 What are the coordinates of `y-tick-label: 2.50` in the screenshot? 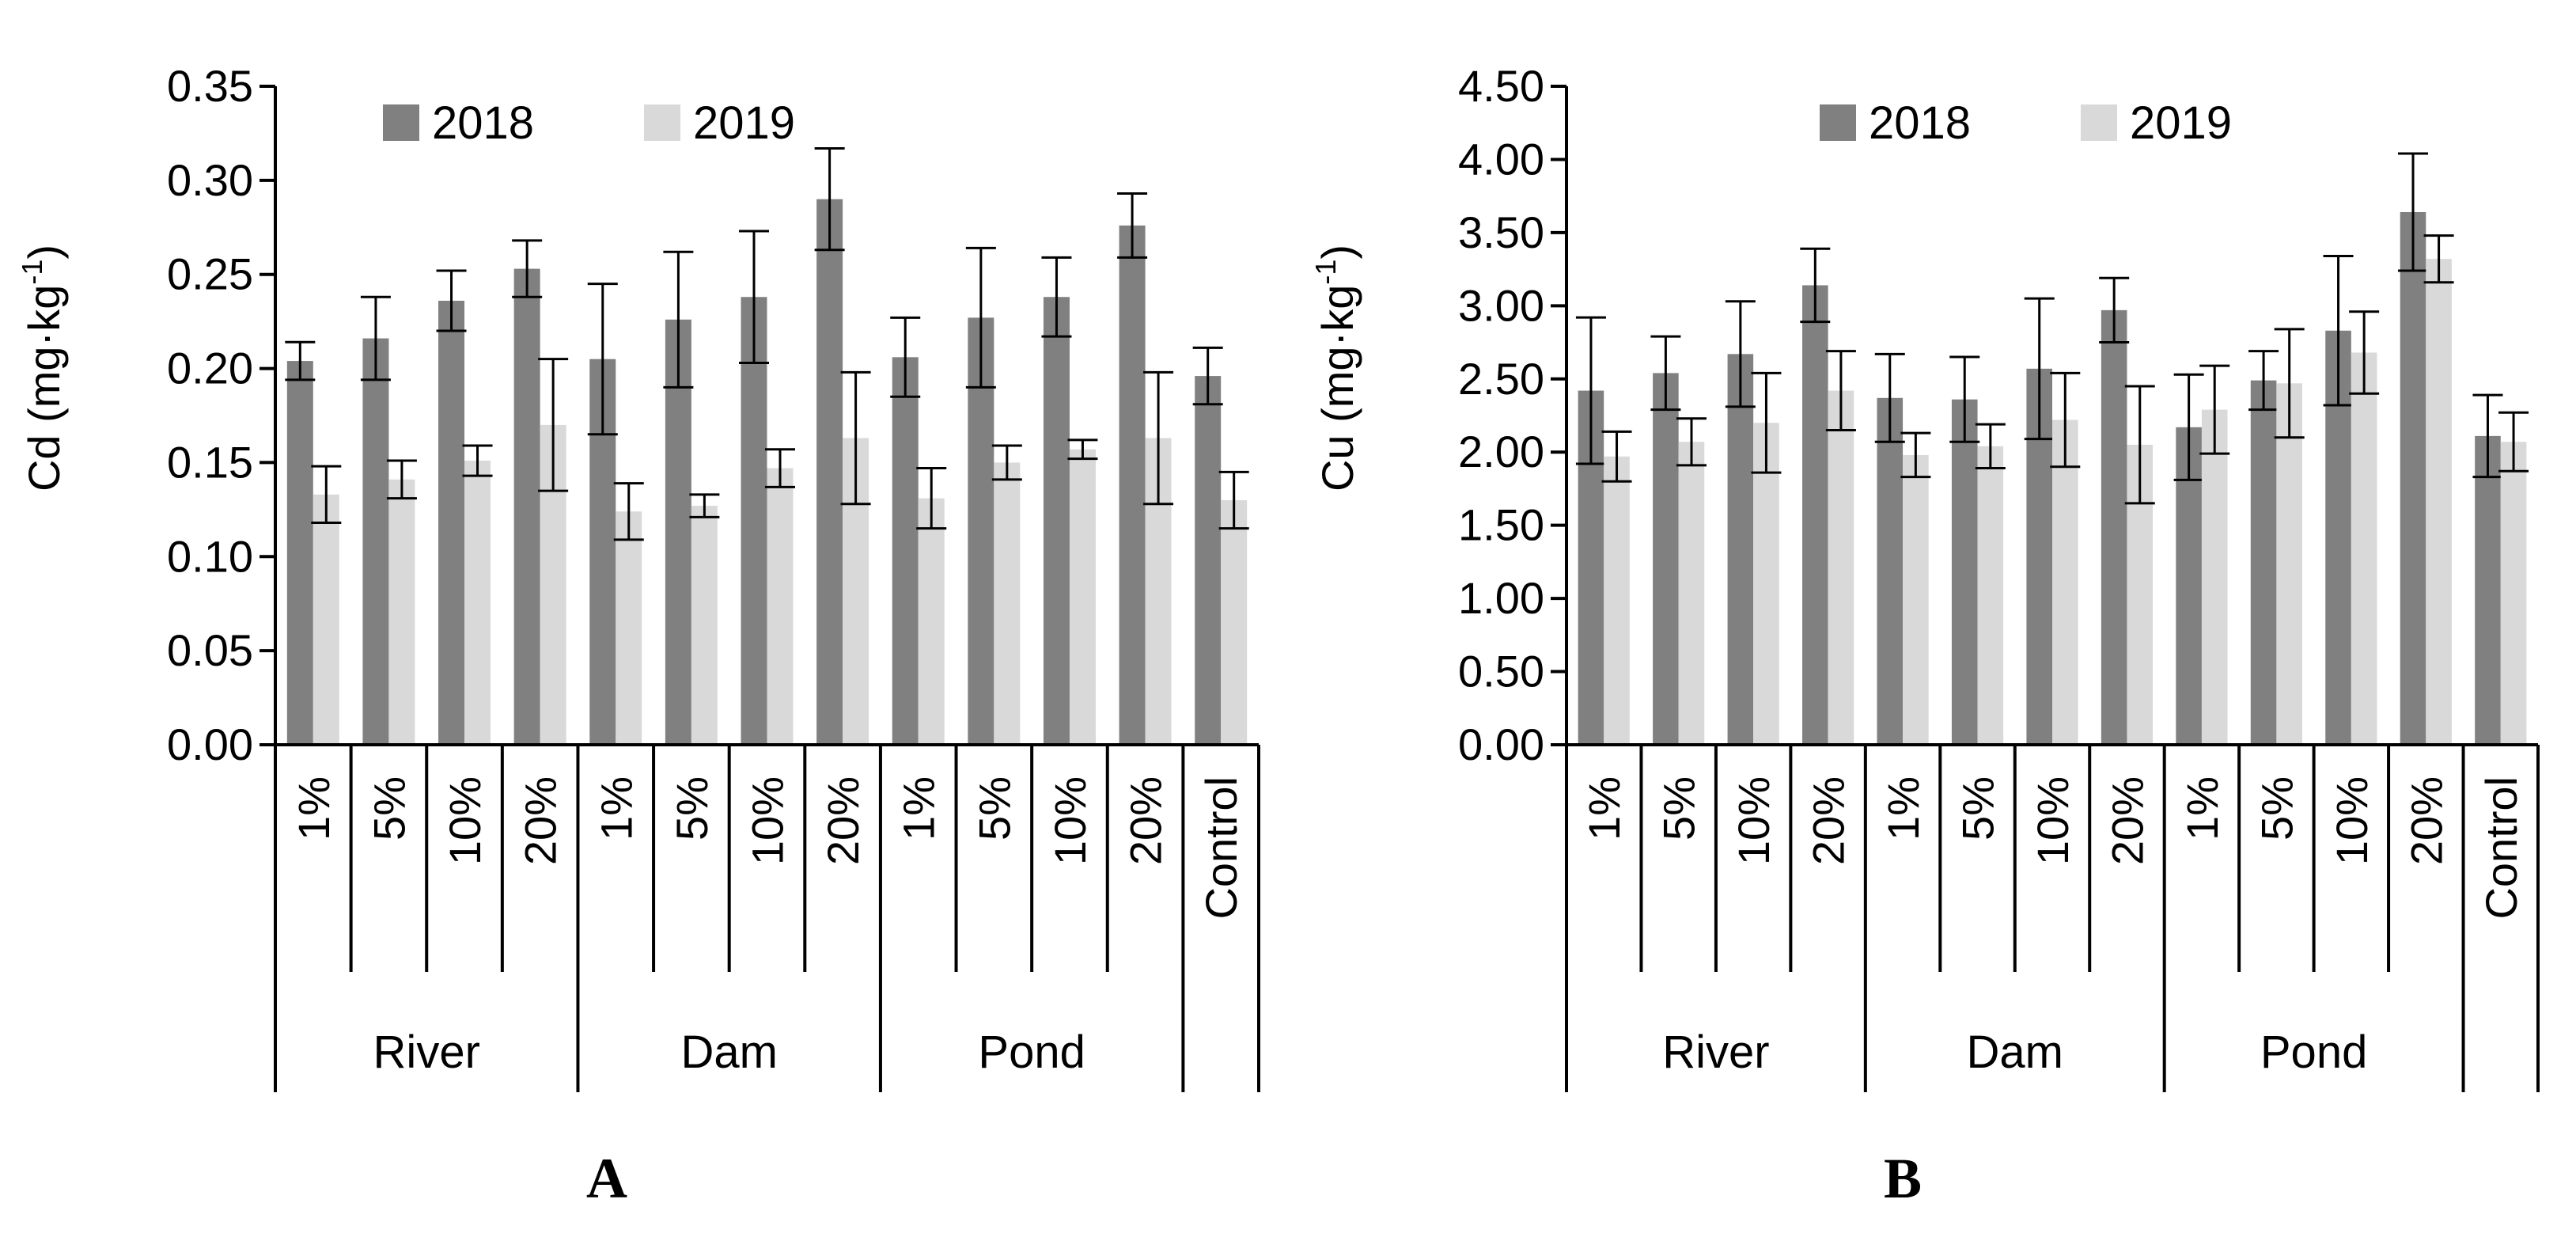 It's located at (1501, 379).